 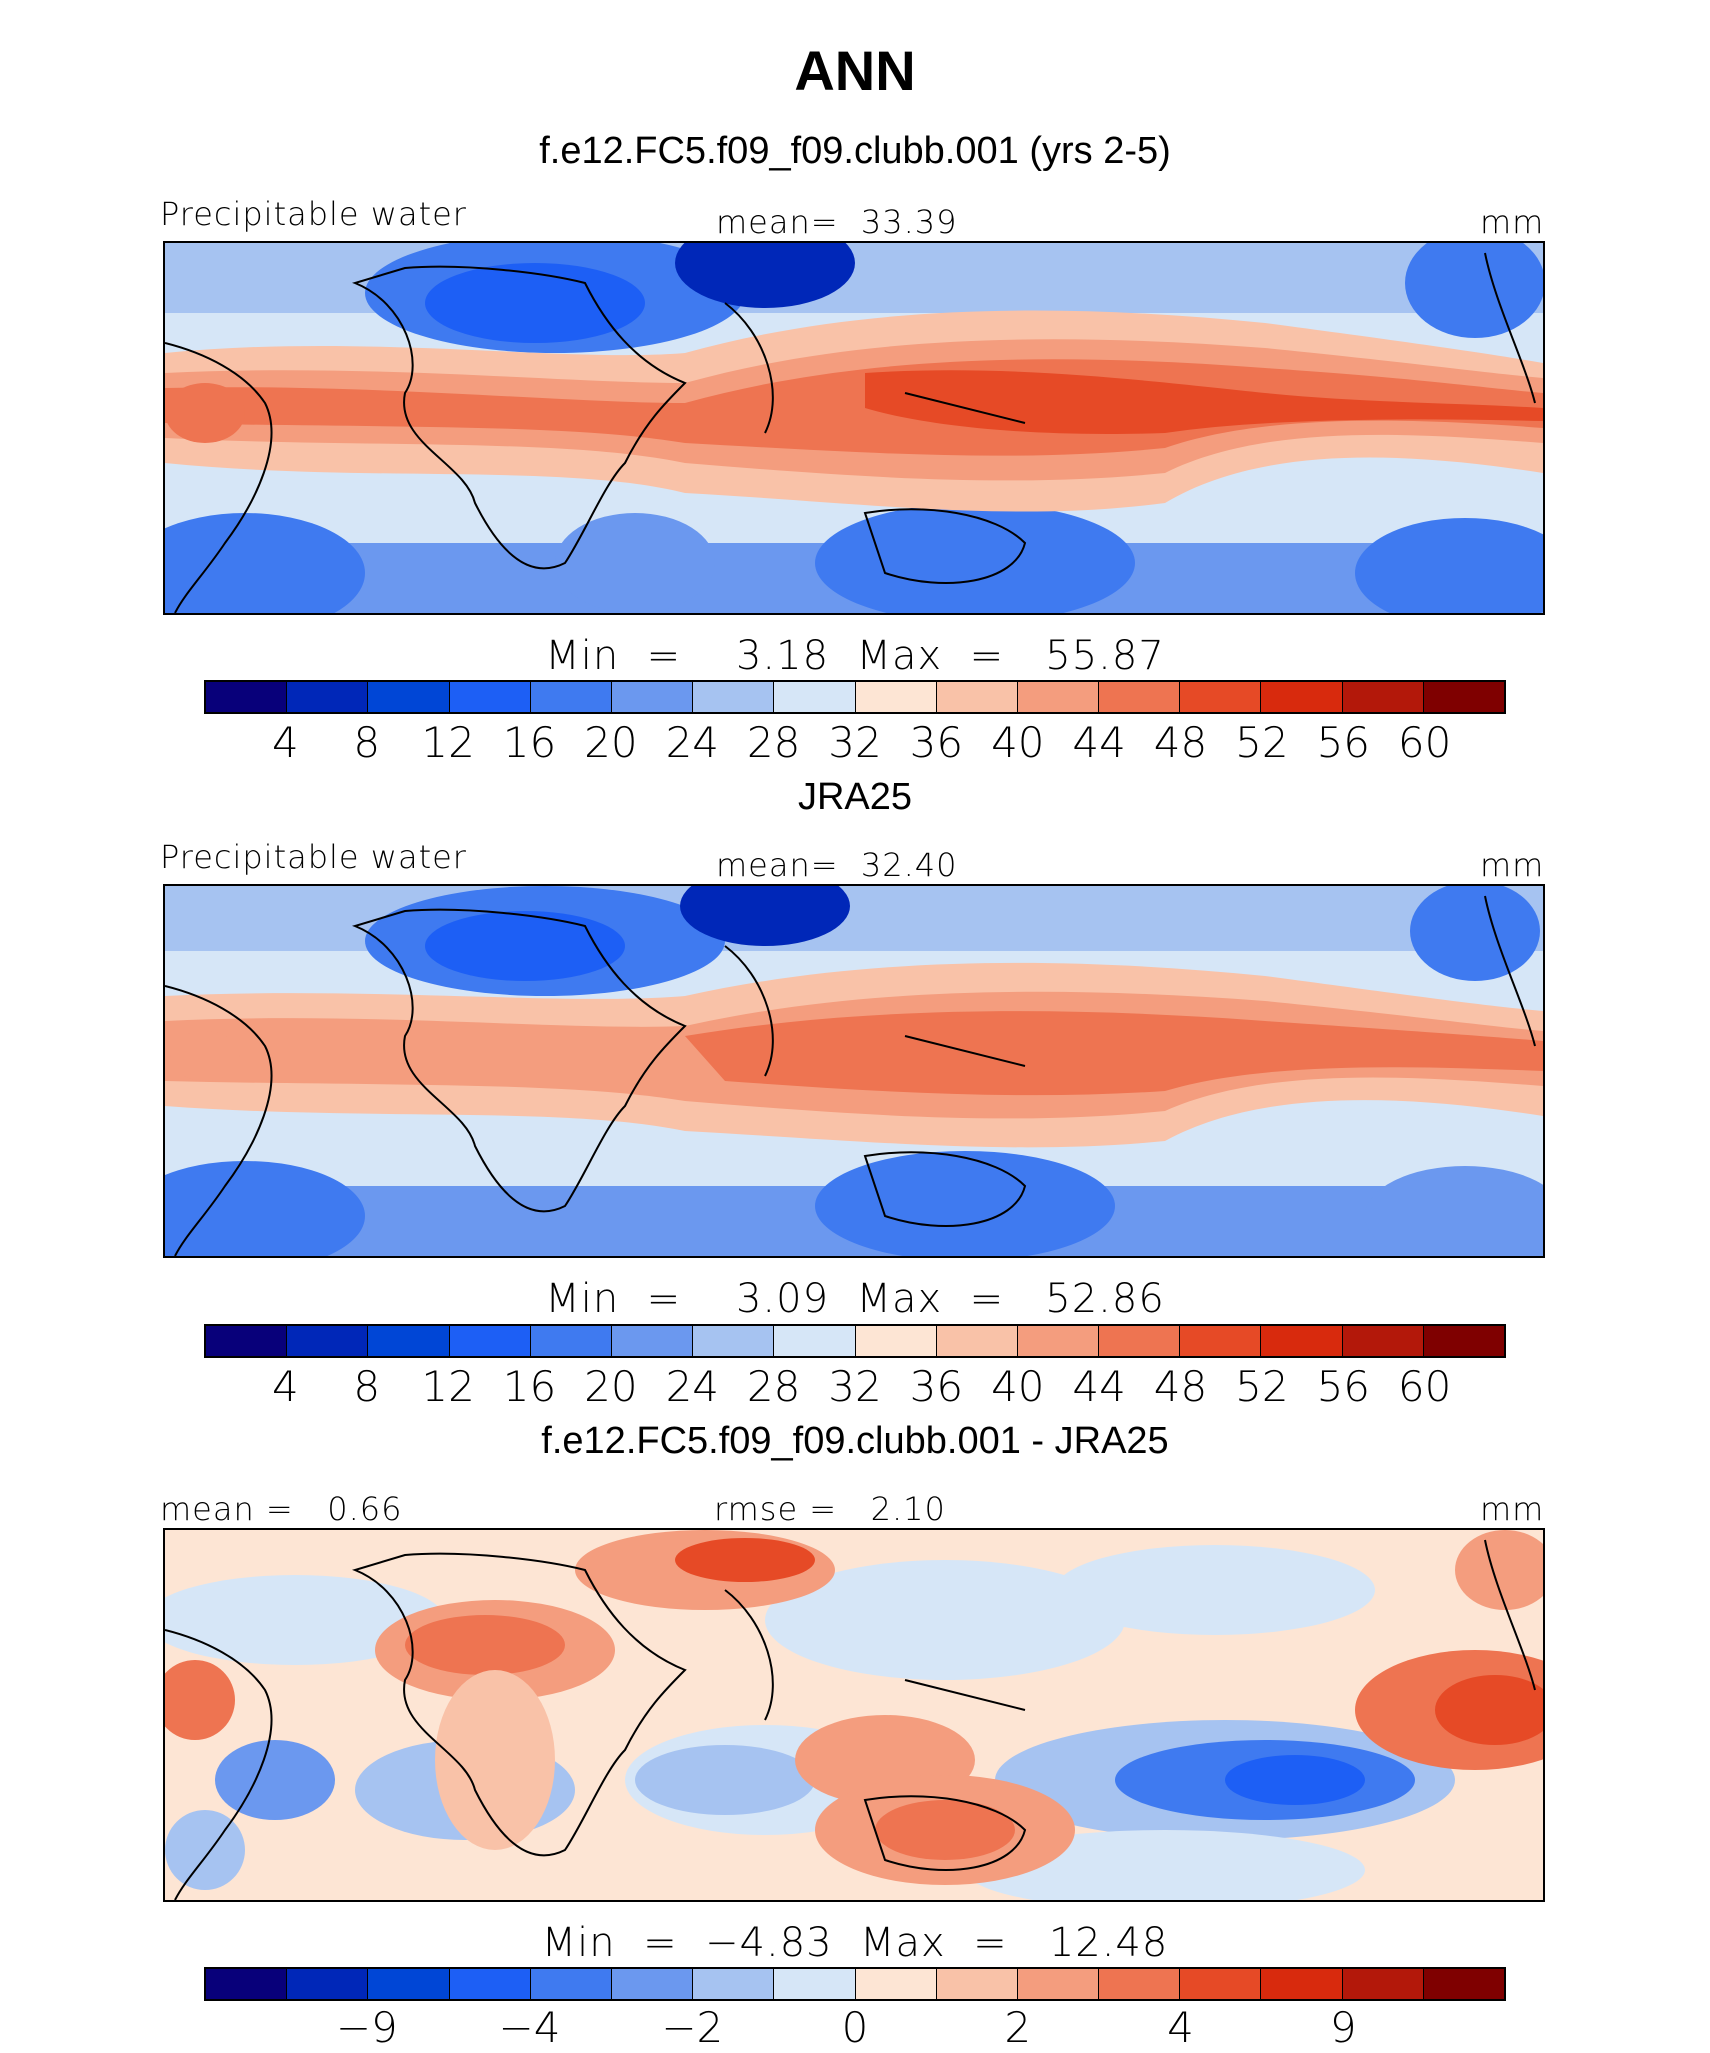 I want to click on colorbar-tick: 0, so click(x=855, y=2027).